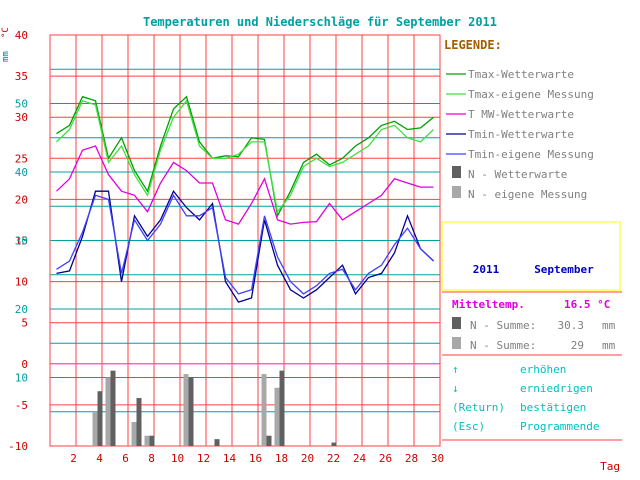 The width and height of the screenshot is (640, 480). Describe the element at coordinates (21, 104) in the screenshot. I see `precip-tick-label: 50` at that location.